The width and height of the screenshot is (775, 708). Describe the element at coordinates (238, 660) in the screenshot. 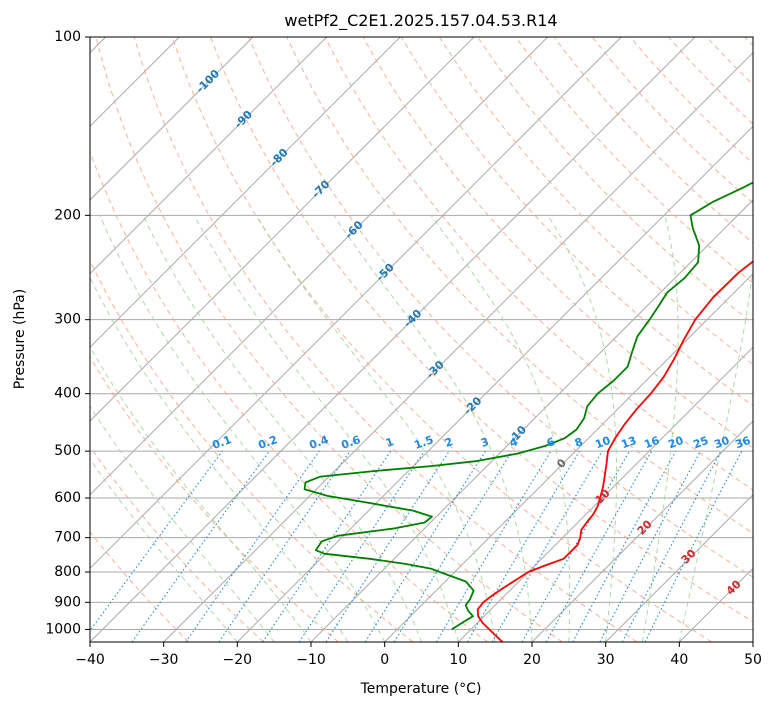

I see `x-tick-label: −20` at that location.